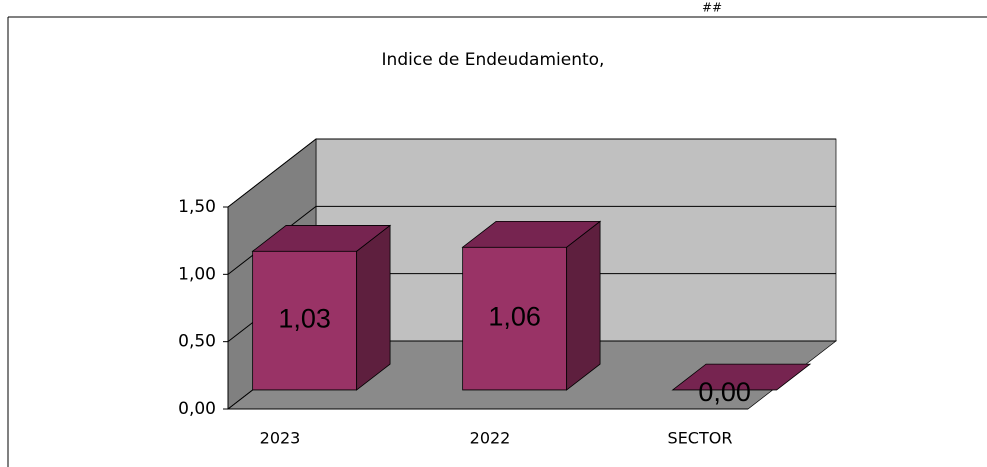  Describe the element at coordinates (712, 8) in the screenshot. I see `marker: ##` at that location.